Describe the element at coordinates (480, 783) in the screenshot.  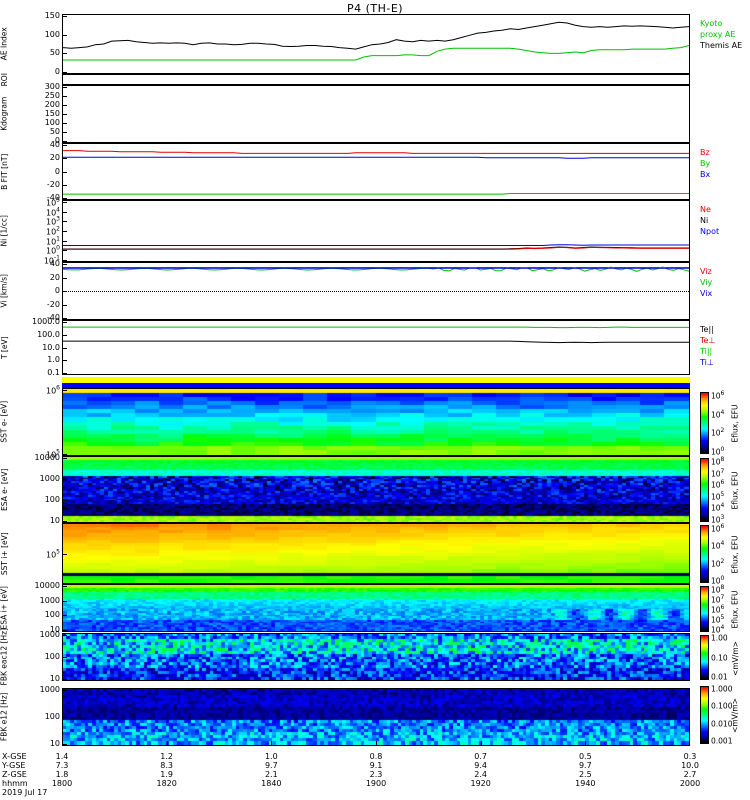
I see `bottom-axis-value-hhmm: 1920` at that location.